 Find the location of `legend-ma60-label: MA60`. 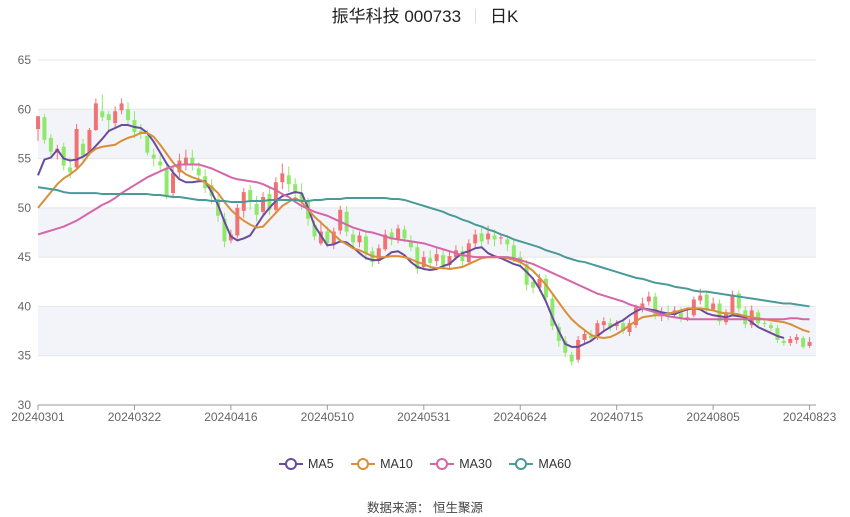

legend-ma60-label: MA60 is located at coordinates (555, 464).